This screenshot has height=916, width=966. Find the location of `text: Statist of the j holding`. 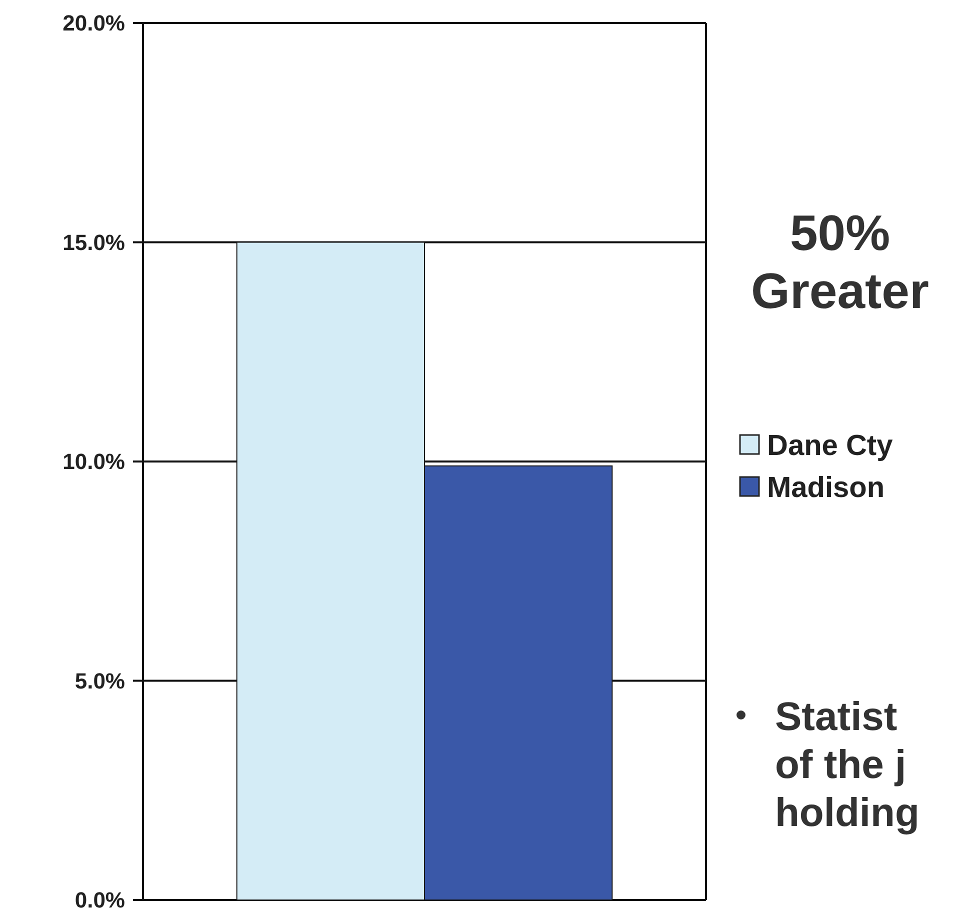

text: Statist of the j holding is located at coordinates (847, 765).